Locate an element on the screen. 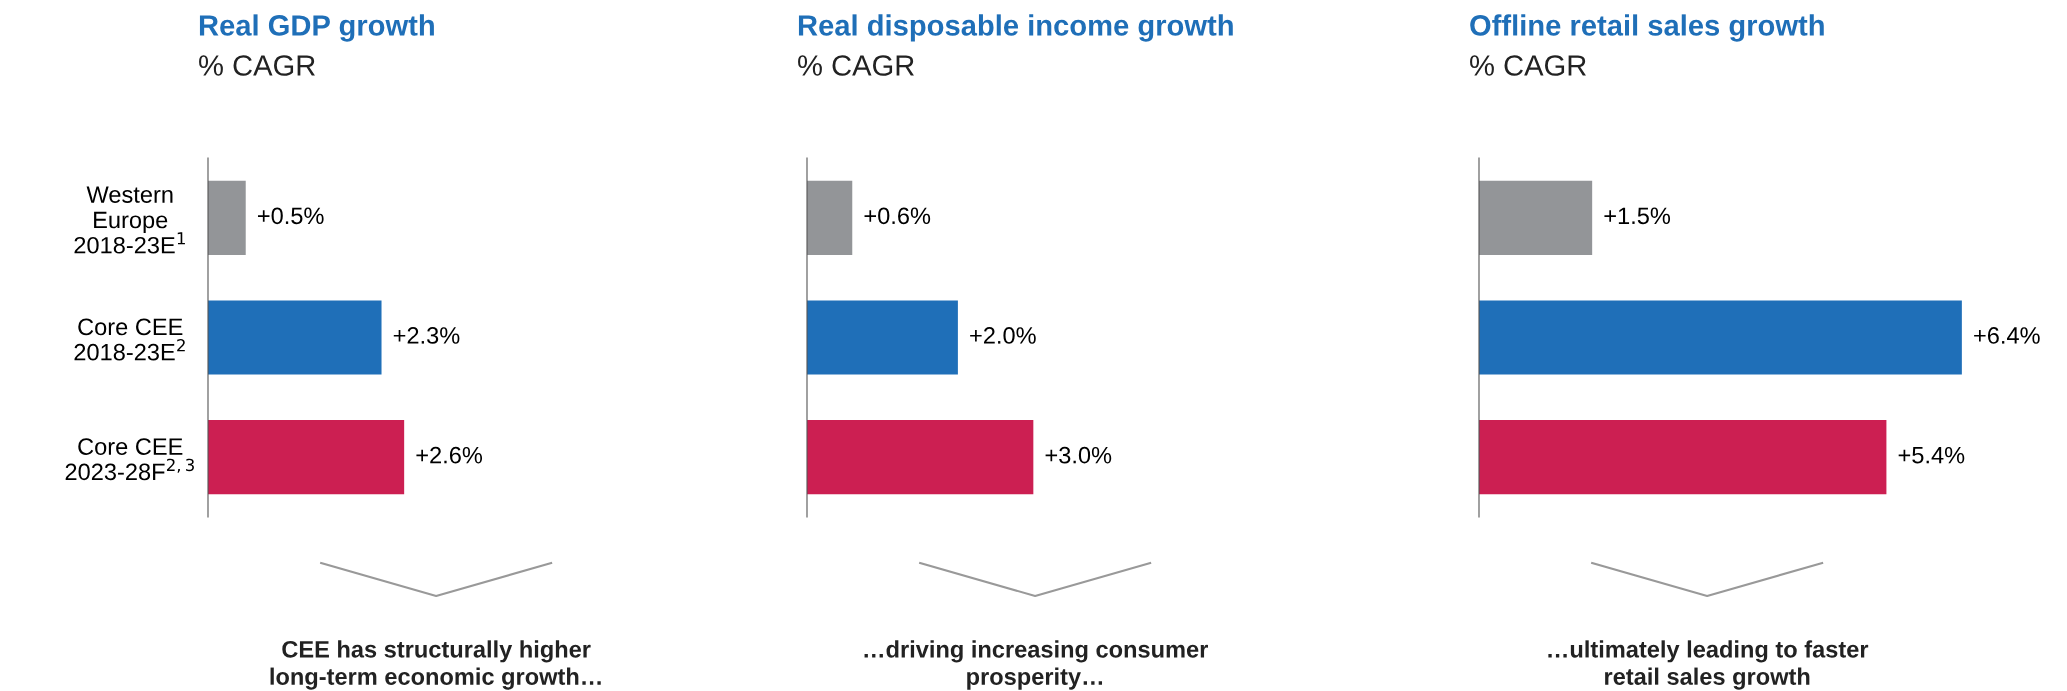  data-label: +0.6% is located at coordinates (897, 216).